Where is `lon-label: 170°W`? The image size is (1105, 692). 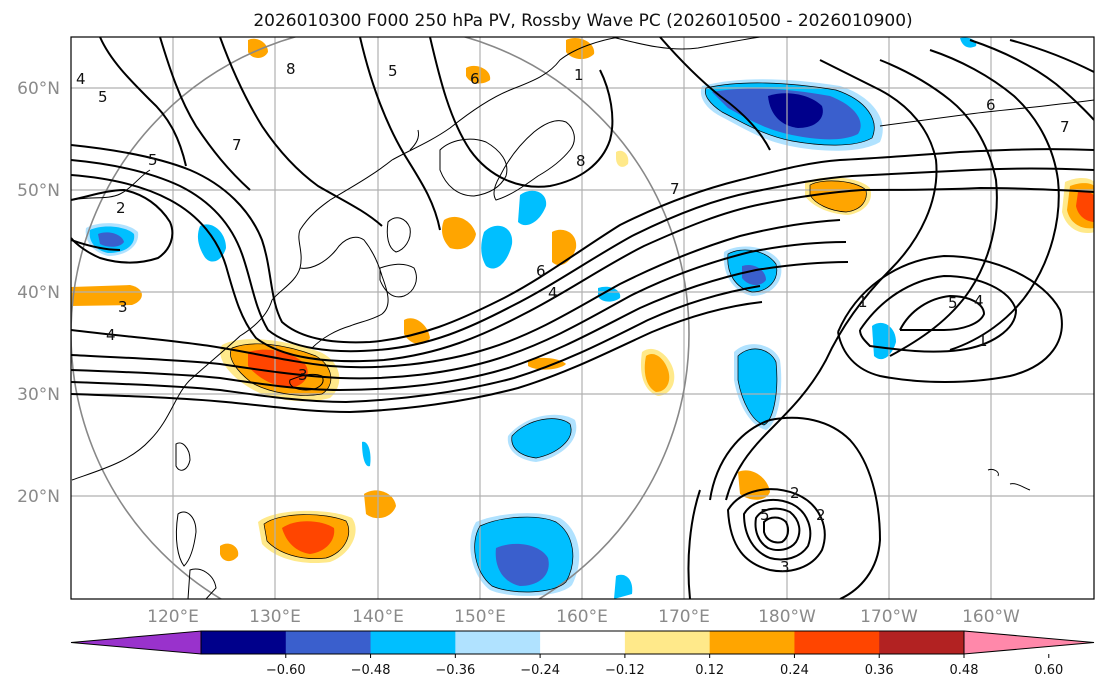 lon-label: 170°W is located at coordinates (889, 617).